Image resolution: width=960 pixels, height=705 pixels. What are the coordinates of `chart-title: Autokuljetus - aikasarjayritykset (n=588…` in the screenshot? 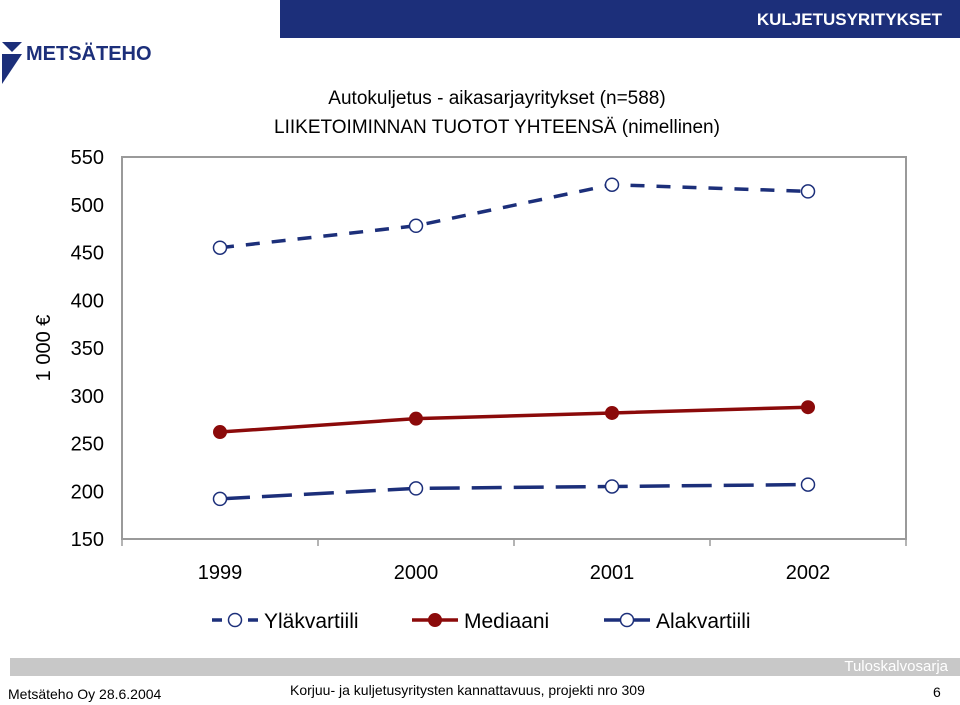 It's located at (496, 98).